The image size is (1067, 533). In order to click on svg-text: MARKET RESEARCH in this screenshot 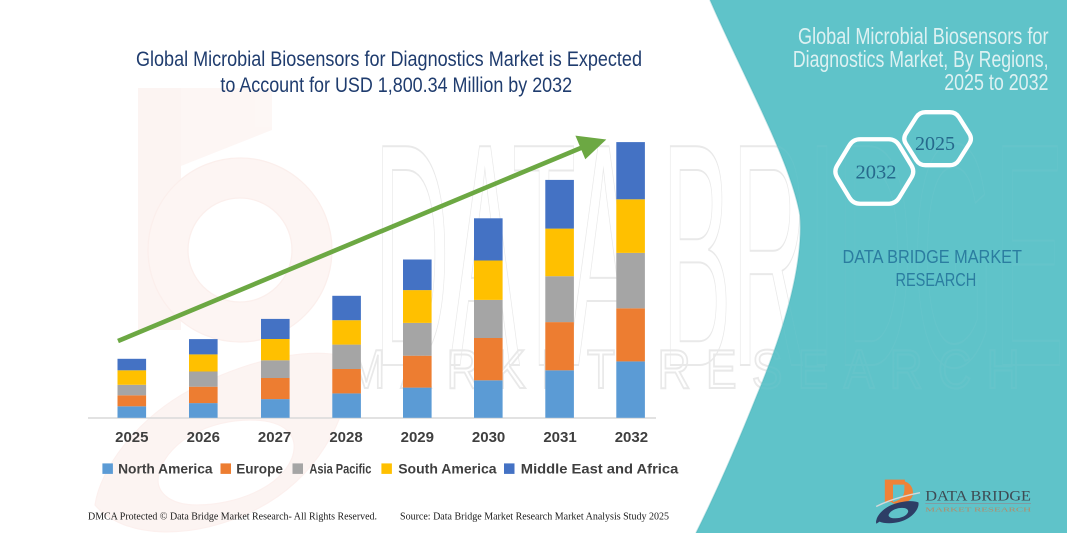, I will do `click(978, 510)`.